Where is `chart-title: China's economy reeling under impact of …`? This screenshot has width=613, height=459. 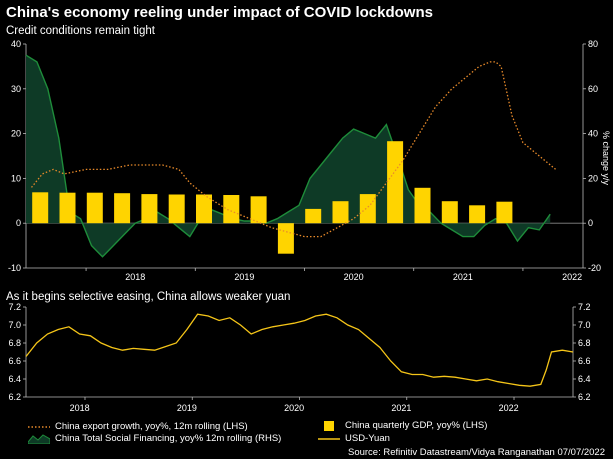 chart-title: China's economy reeling under impact of … is located at coordinates (219, 12).